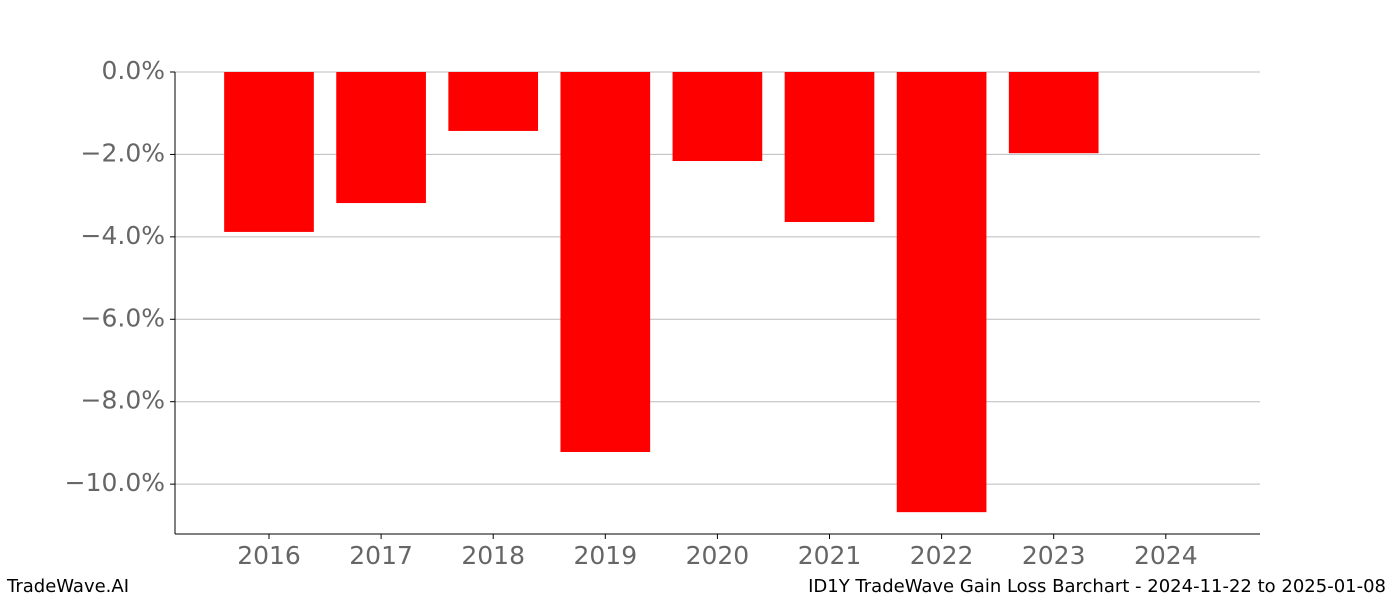  Describe the element at coordinates (115, 482) in the screenshot. I see `y-tick-label: −10.0%` at that location.